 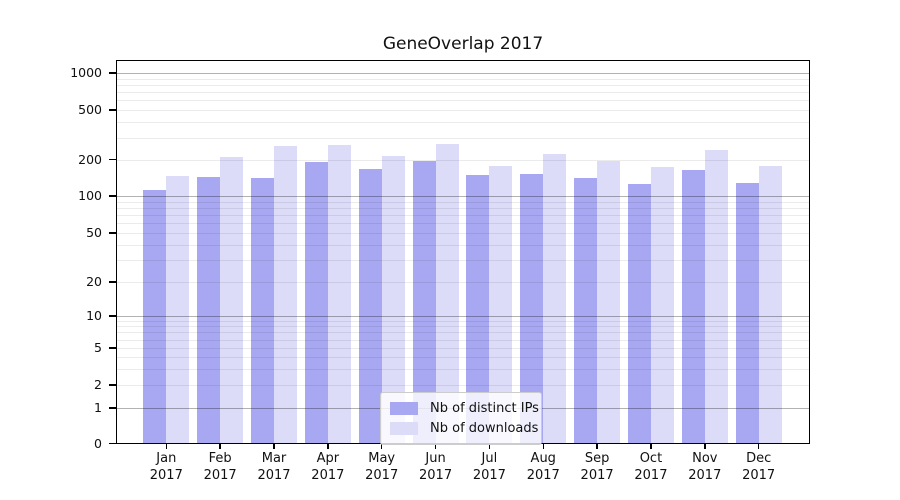 I want to click on bar-downloads-may, so click(x=393, y=300).